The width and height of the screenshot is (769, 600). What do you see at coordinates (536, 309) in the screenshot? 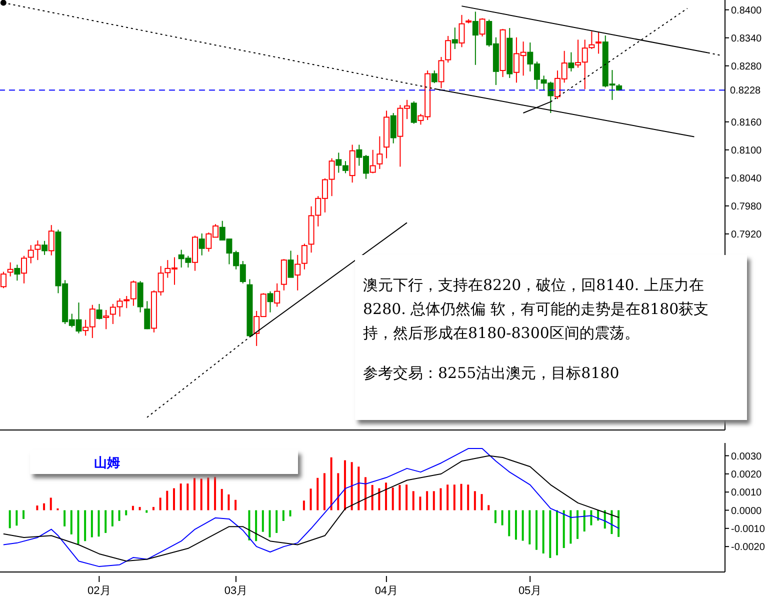
I see `annotation: 澳元下行，支持在8220，破位，回8140. 上压力在8280. 总体仍然偏 软，有可能的走势是在8180获支持，然后形成在8180-8300区间的震荡。` at bounding box center [536, 309].